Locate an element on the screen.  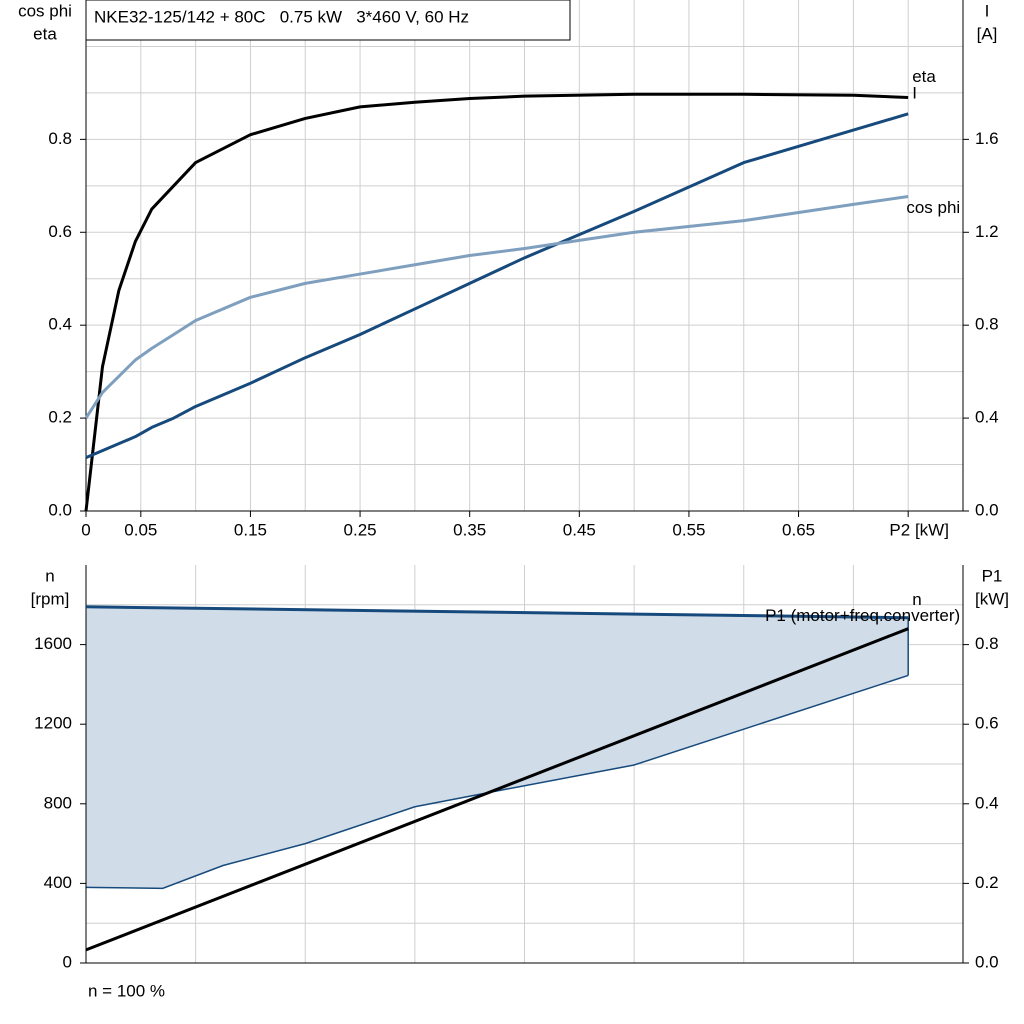
y-axis-title: [rpm] is located at coordinates (50, 598).